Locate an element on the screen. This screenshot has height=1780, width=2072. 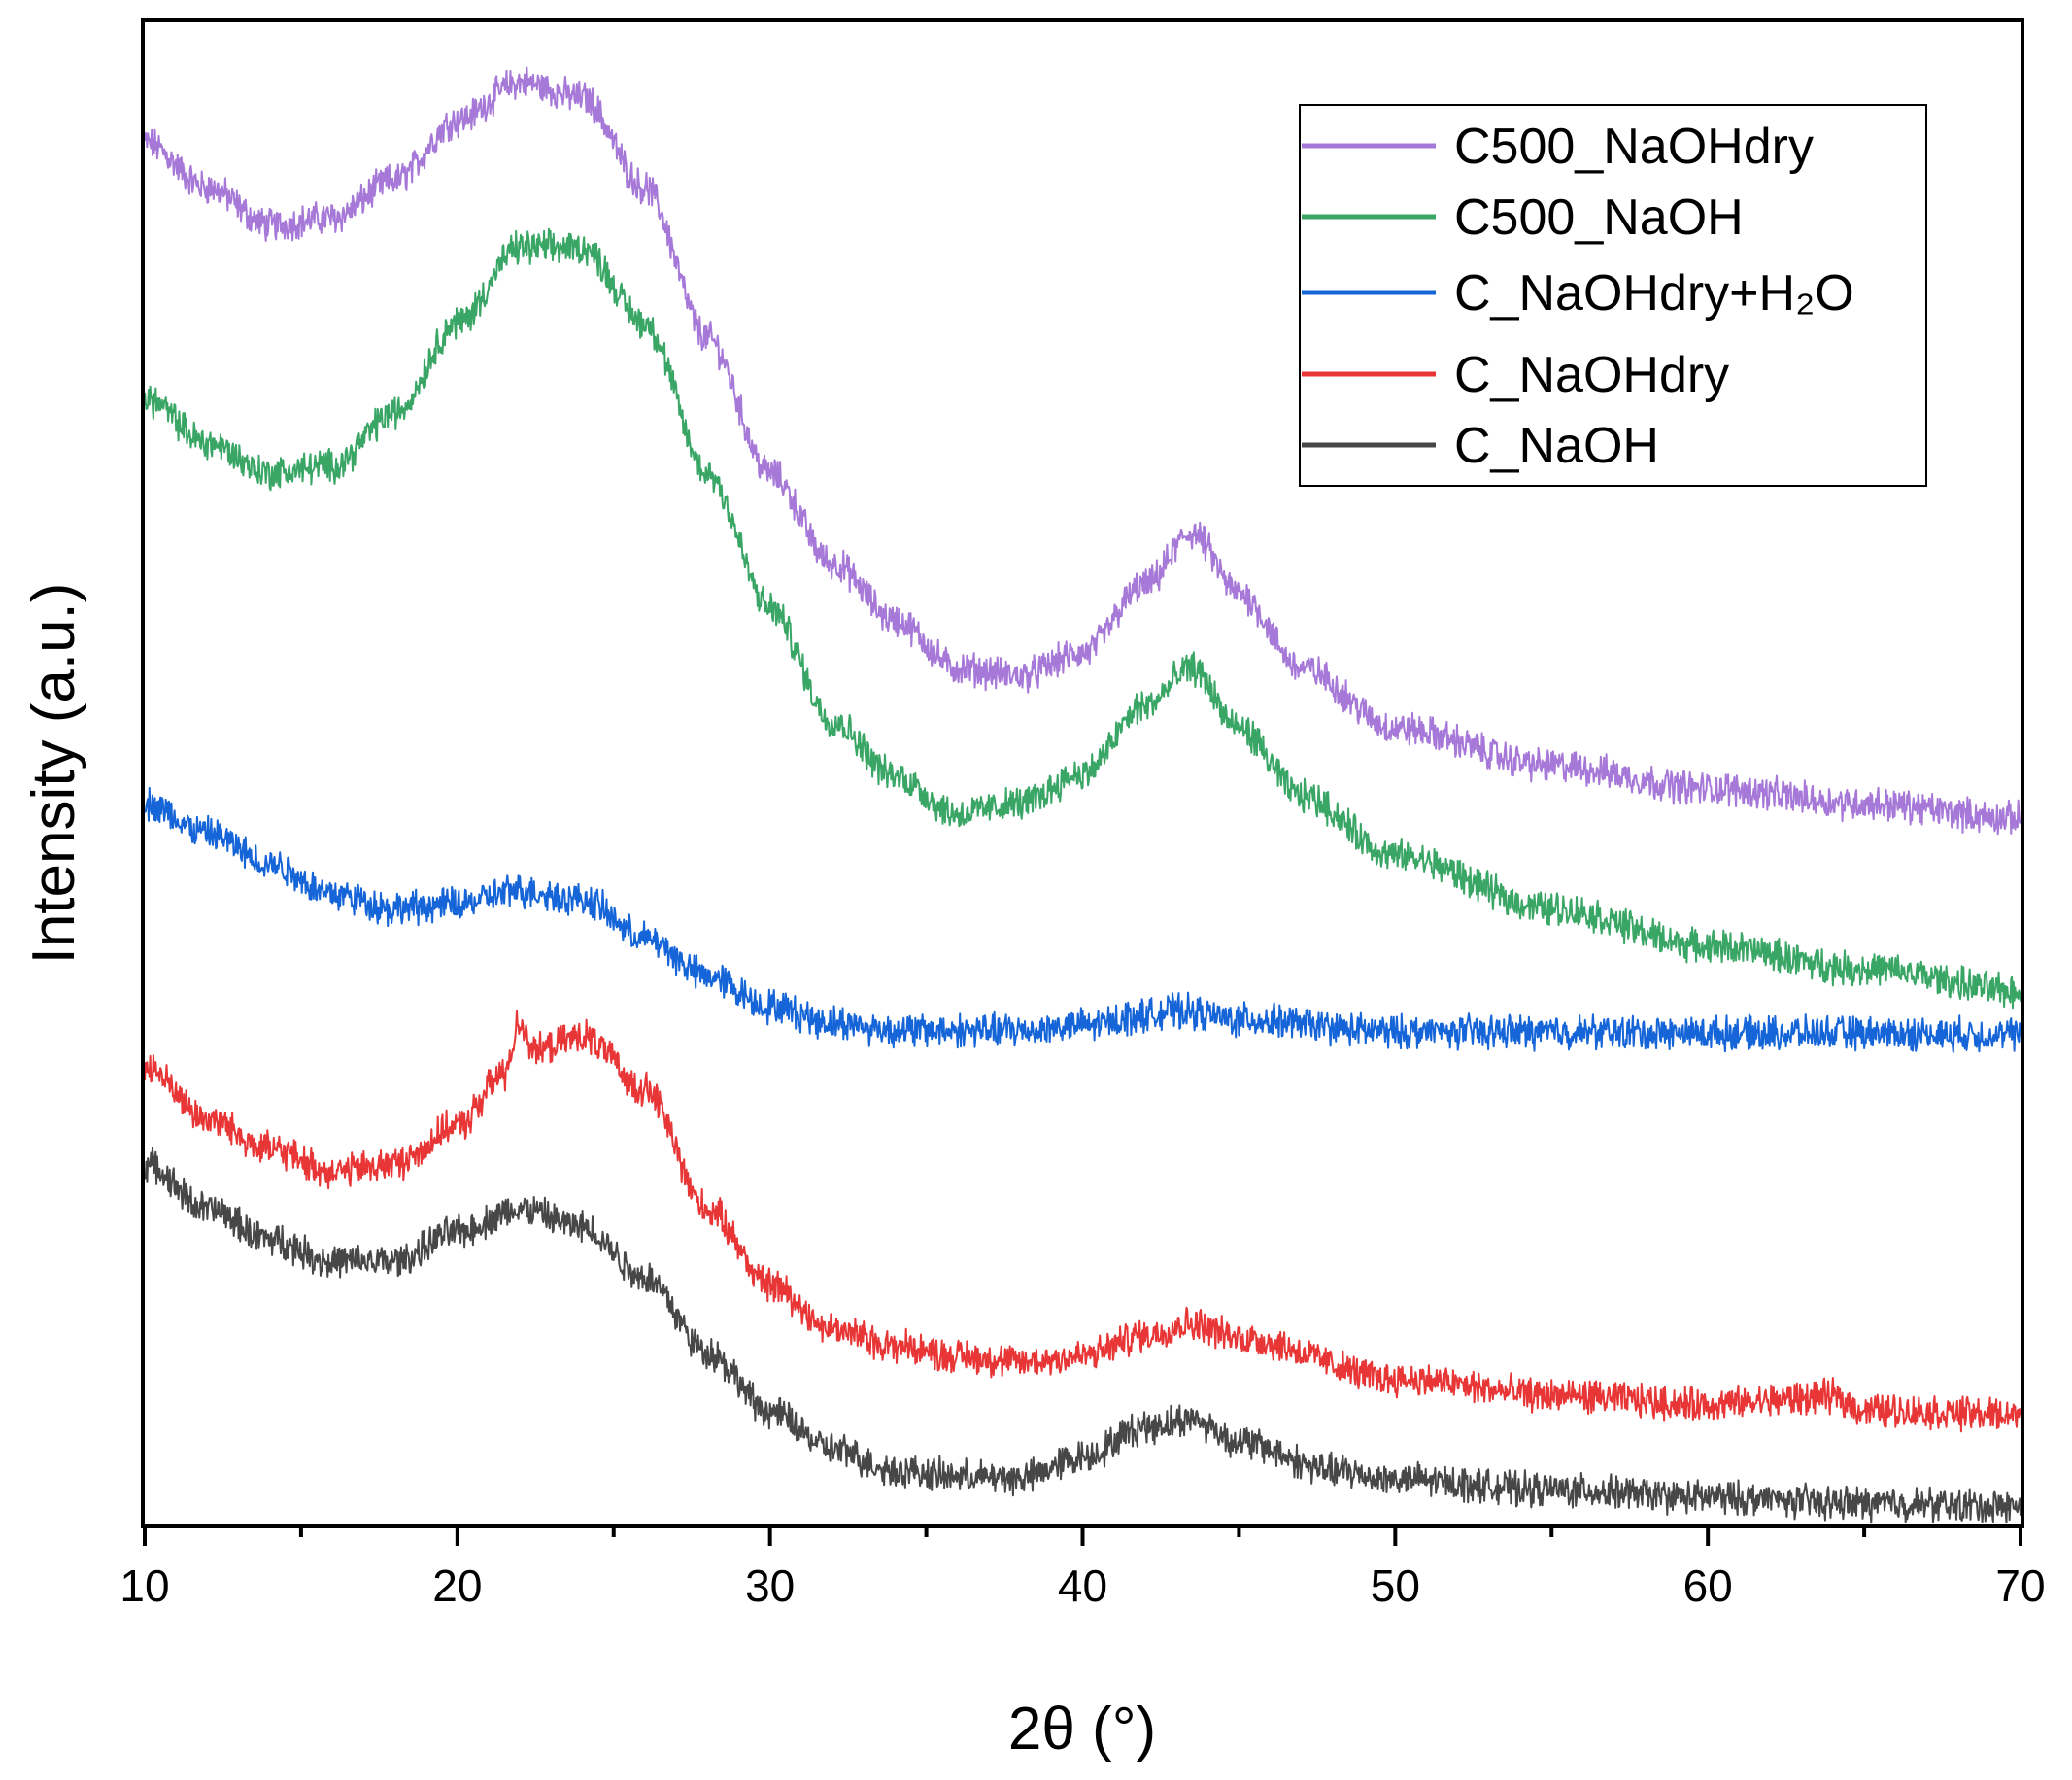
x-axis: 10 20 30 40 50 60 70 is located at coordinates (1082, 1568).